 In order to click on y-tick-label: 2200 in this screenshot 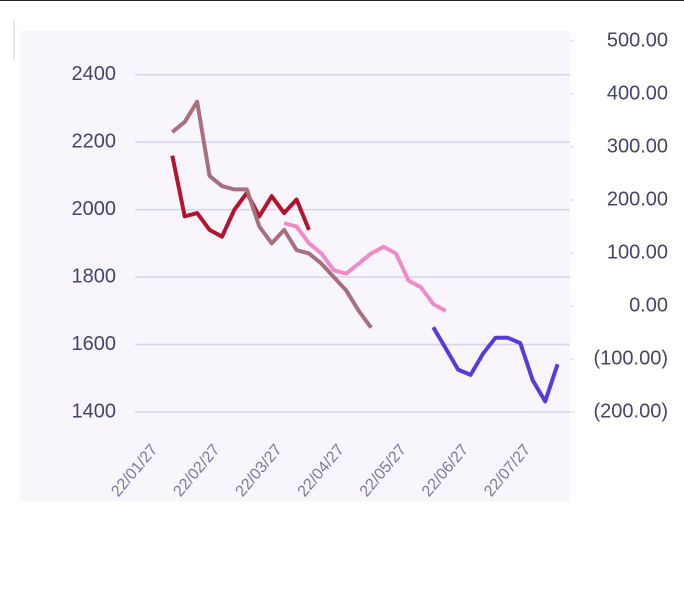, I will do `click(94, 141)`.